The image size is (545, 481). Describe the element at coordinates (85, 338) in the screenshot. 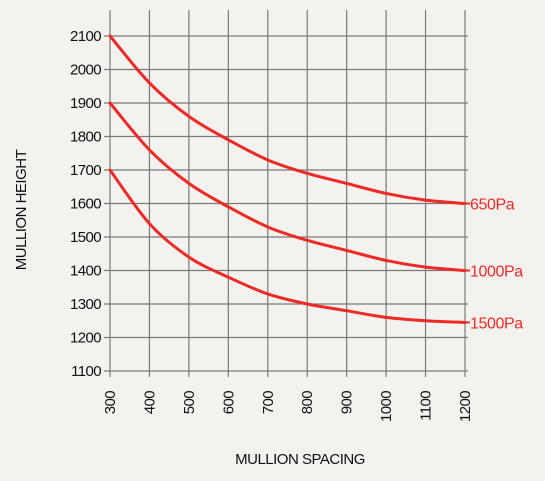

I see `y-tick-label: 1200` at that location.